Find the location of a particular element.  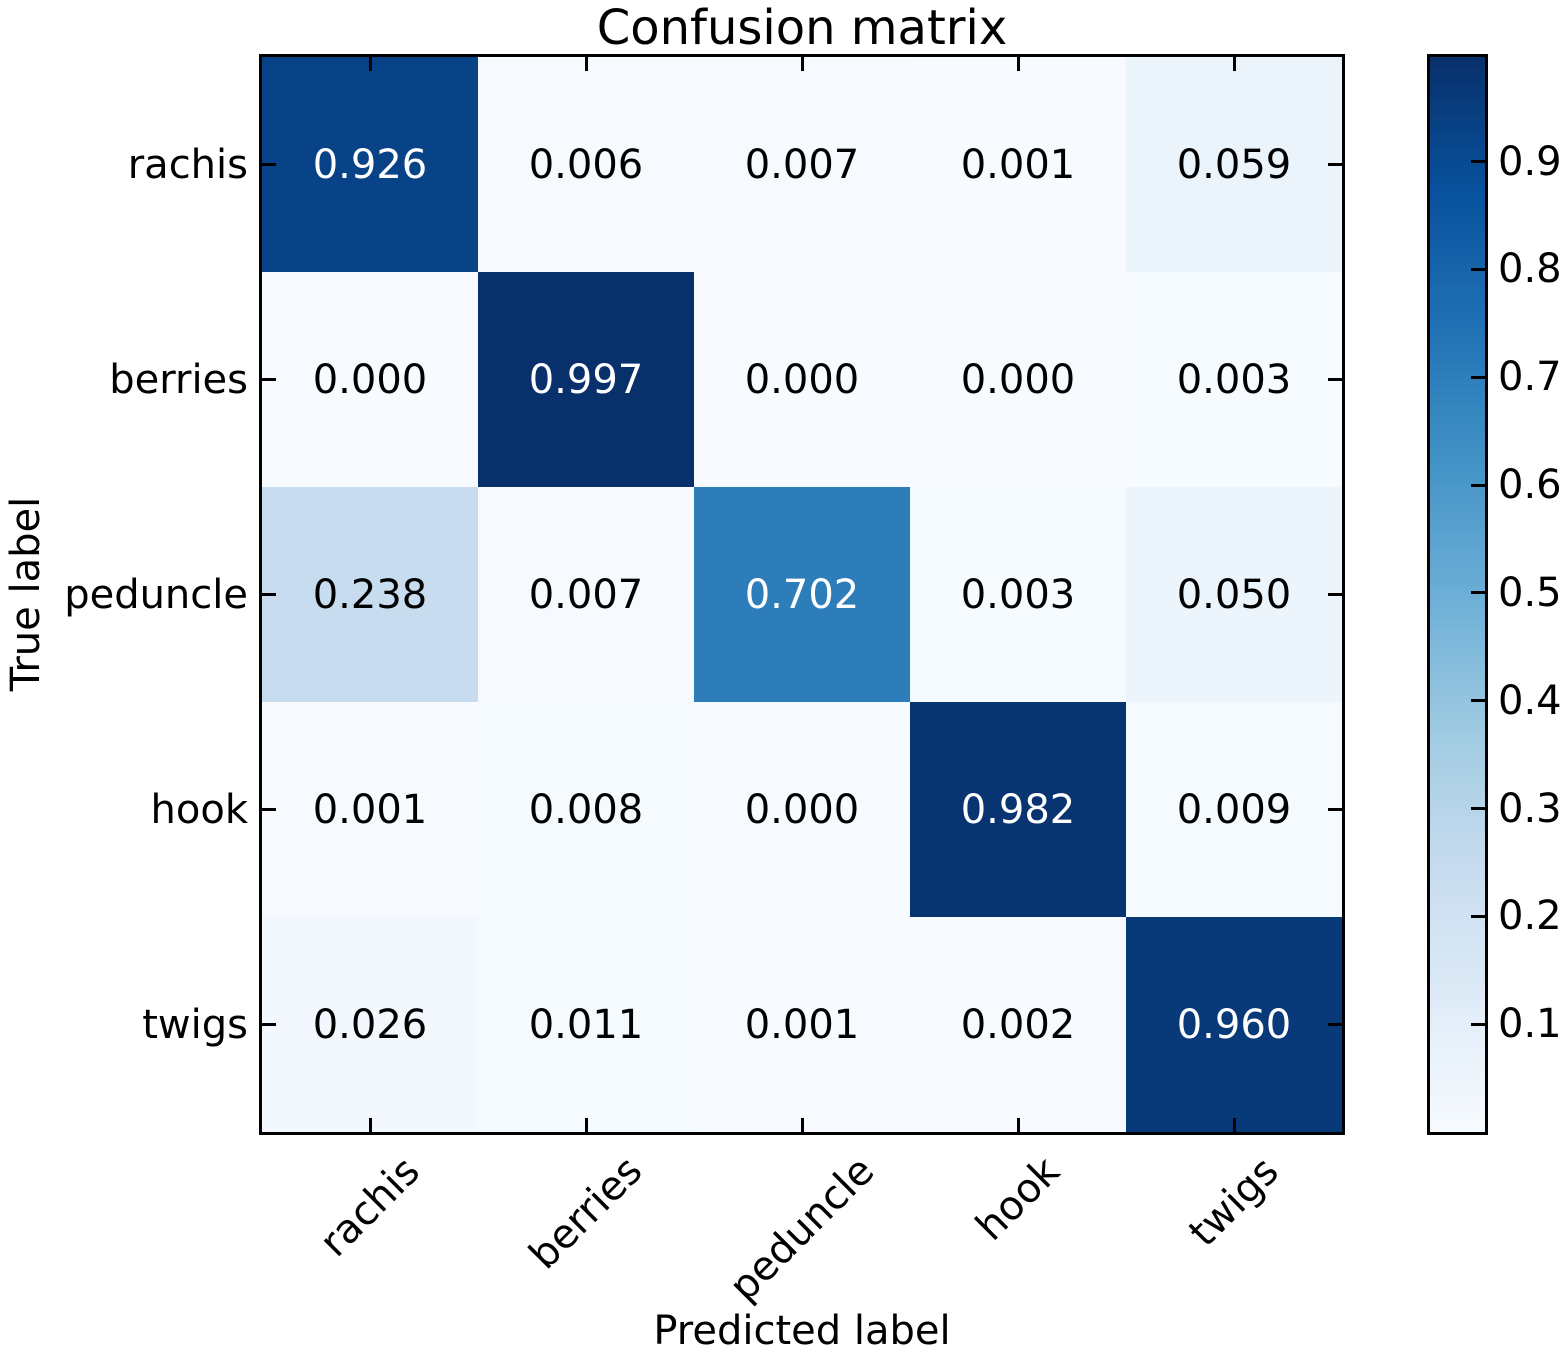

matrix-cell: 0.006 is located at coordinates (586, 164).